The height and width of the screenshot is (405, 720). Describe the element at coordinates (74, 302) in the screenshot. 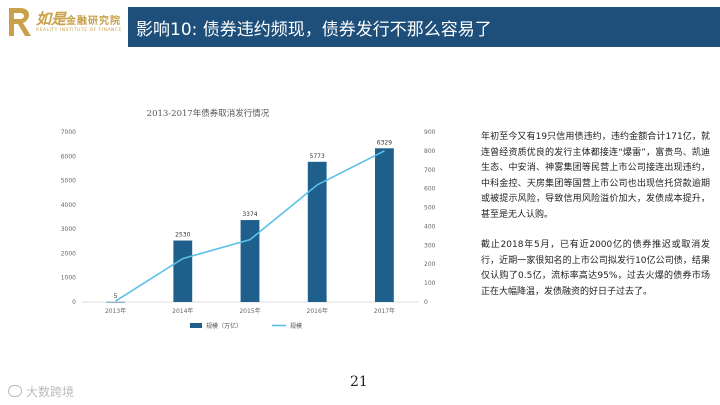

I see `y-left-tick: 0` at that location.